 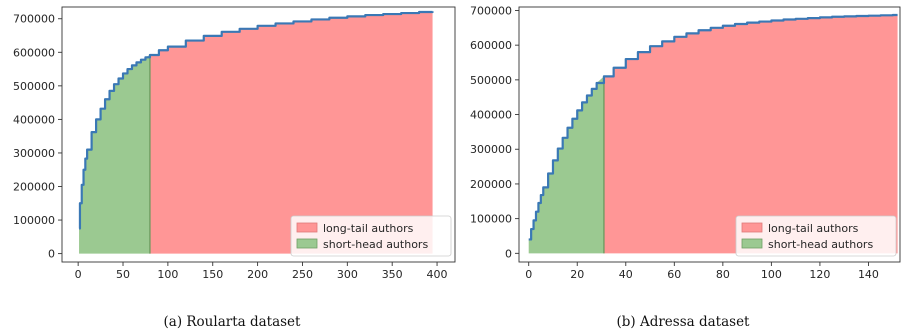 I want to click on caption-roularta: (a) Roularta dataset, so click(x=233, y=322).